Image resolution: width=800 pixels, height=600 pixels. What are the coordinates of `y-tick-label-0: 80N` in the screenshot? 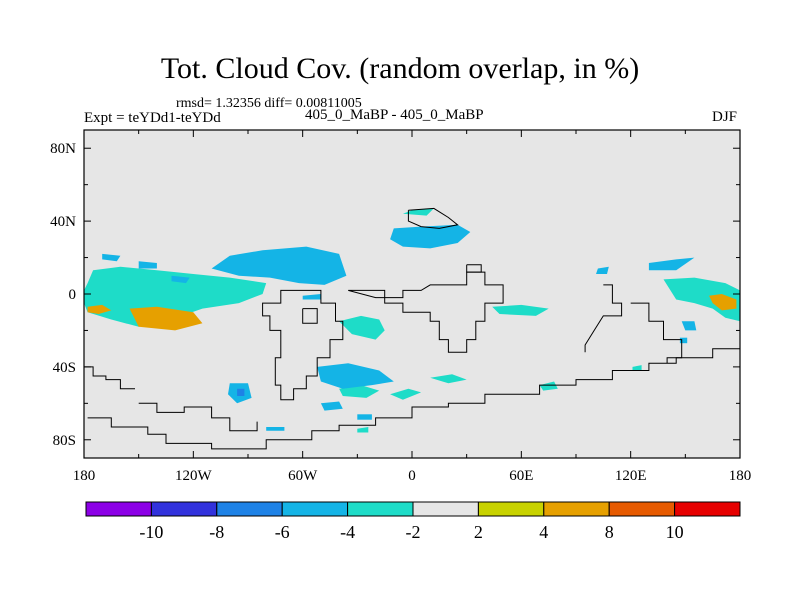 It's located at (63, 149).